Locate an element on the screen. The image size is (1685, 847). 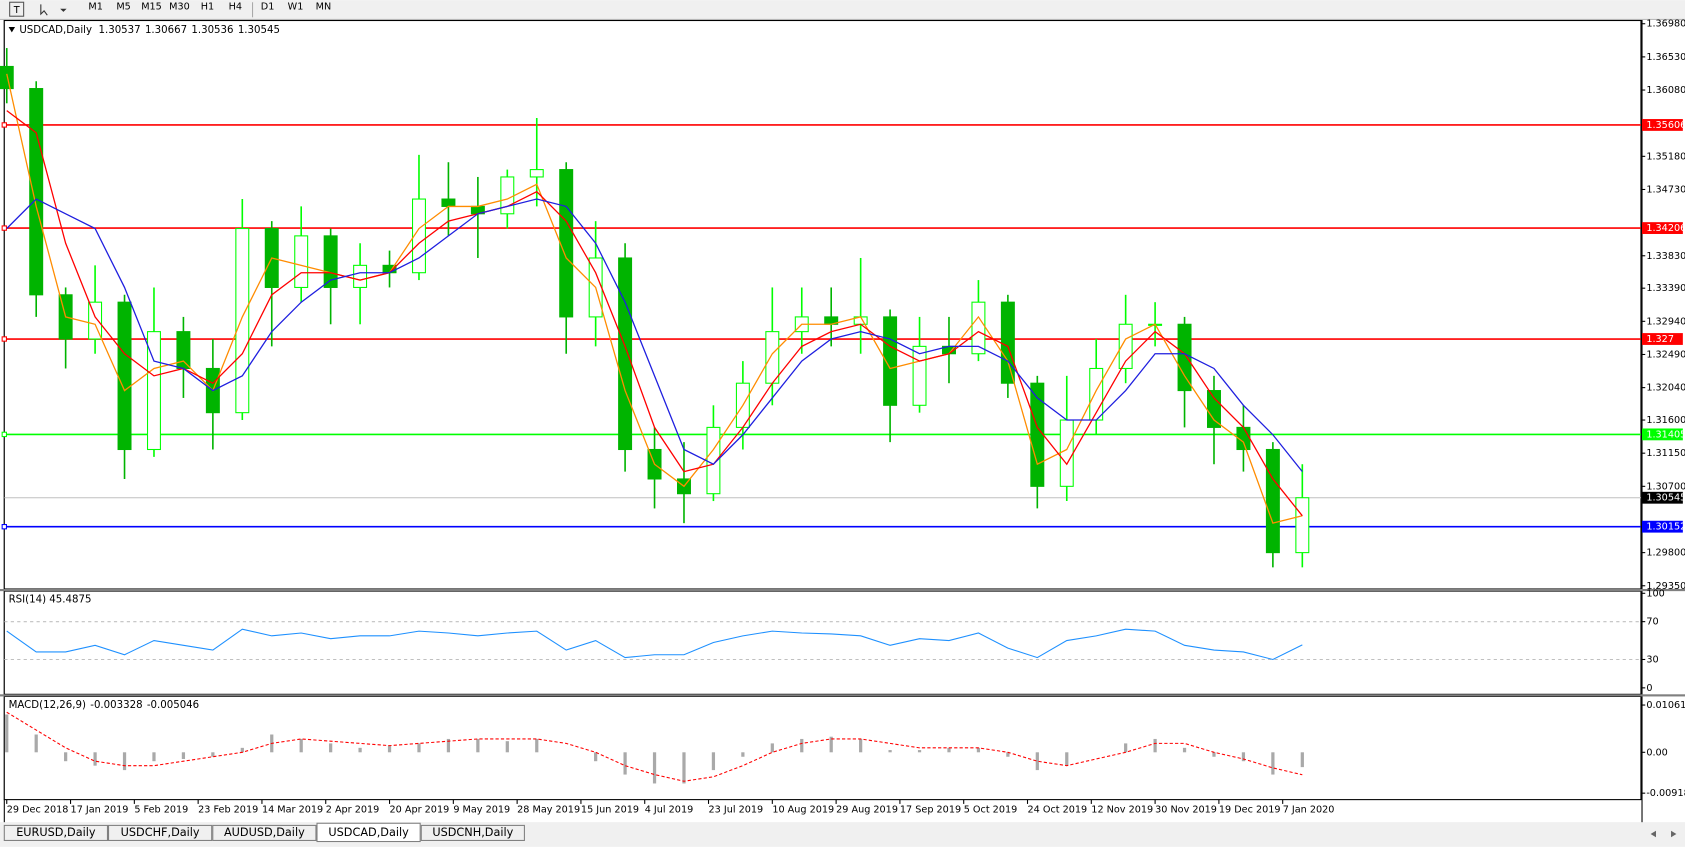
x-tick-label: 7 Jan 2020 is located at coordinates (1309, 809).